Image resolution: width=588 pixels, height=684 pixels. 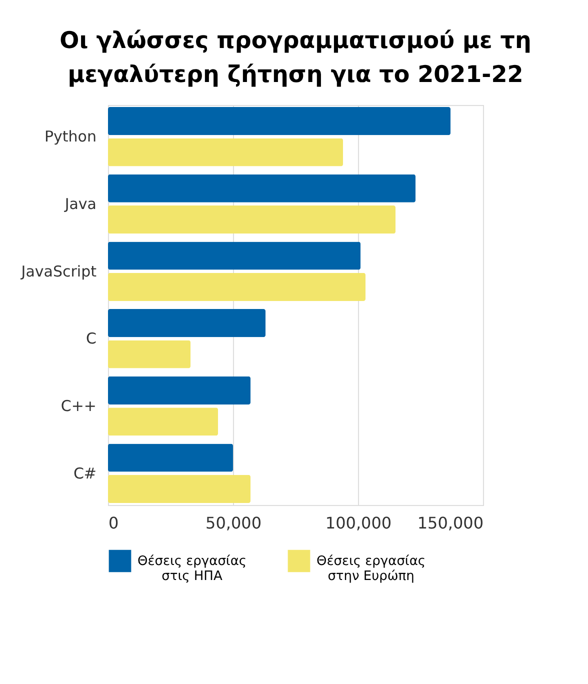 I want to click on y-tick-label: JavaScript, so click(x=58, y=271).